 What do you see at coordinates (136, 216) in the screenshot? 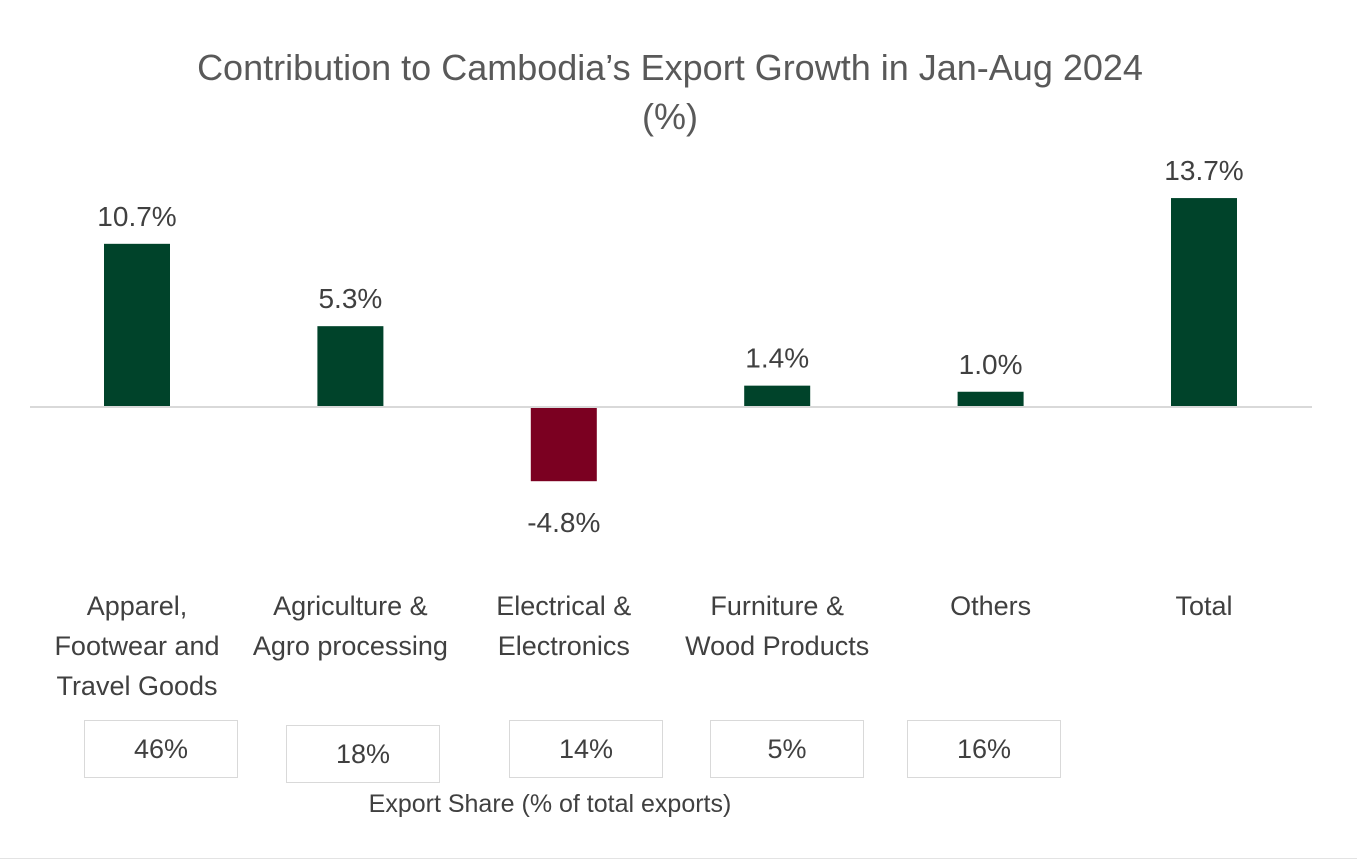
I see `data-label-0: 10.7%` at bounding box center [136, 216].